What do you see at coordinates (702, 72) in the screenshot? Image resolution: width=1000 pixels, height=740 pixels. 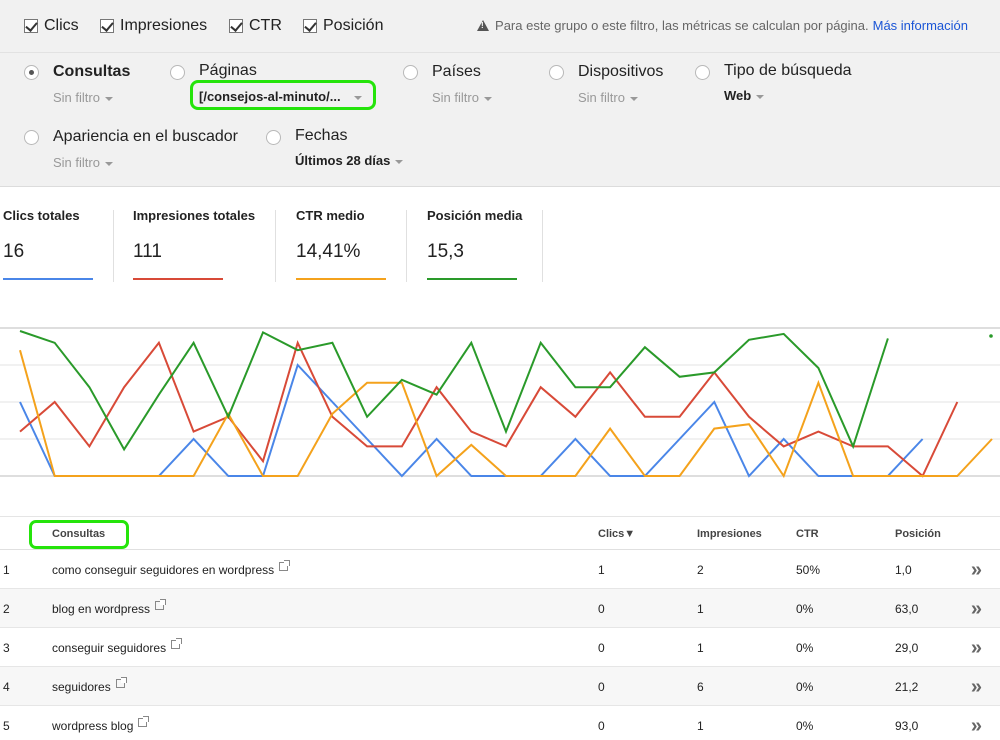 I see `tipo-busqueda-radio` at bounding box center [702, 72].